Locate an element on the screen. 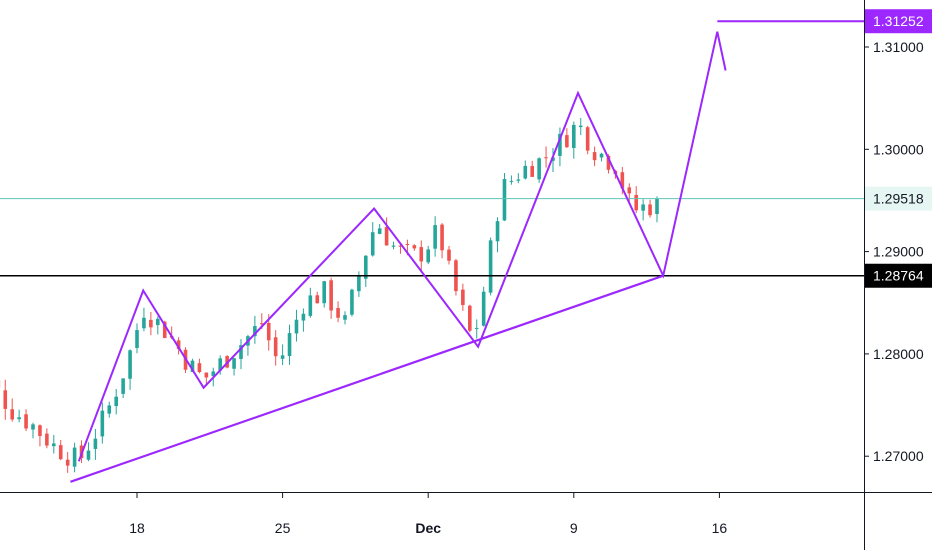 The width and height of the screenshot is (932, 550). target-price-tag-bg is located at coordinates (898, 21).